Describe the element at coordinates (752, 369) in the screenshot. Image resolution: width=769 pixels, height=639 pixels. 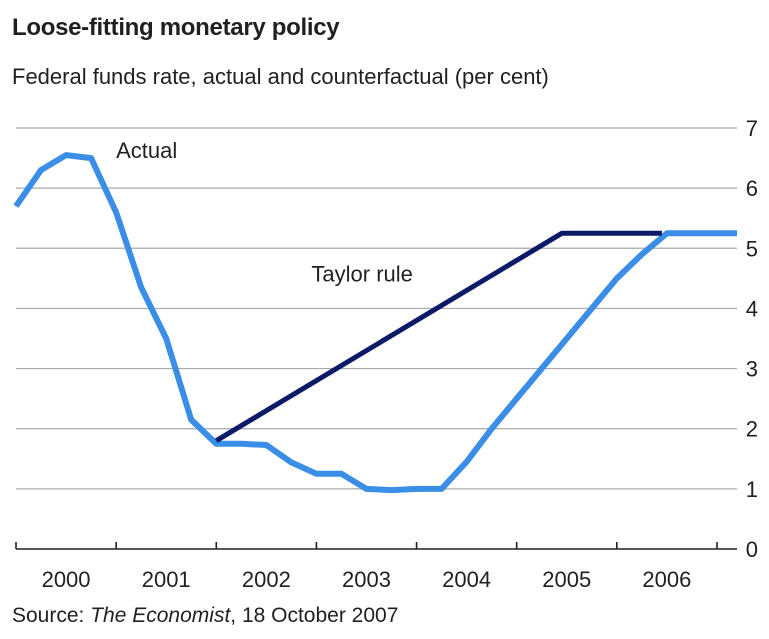
I see `y-tick-label-3: 3` at that location.